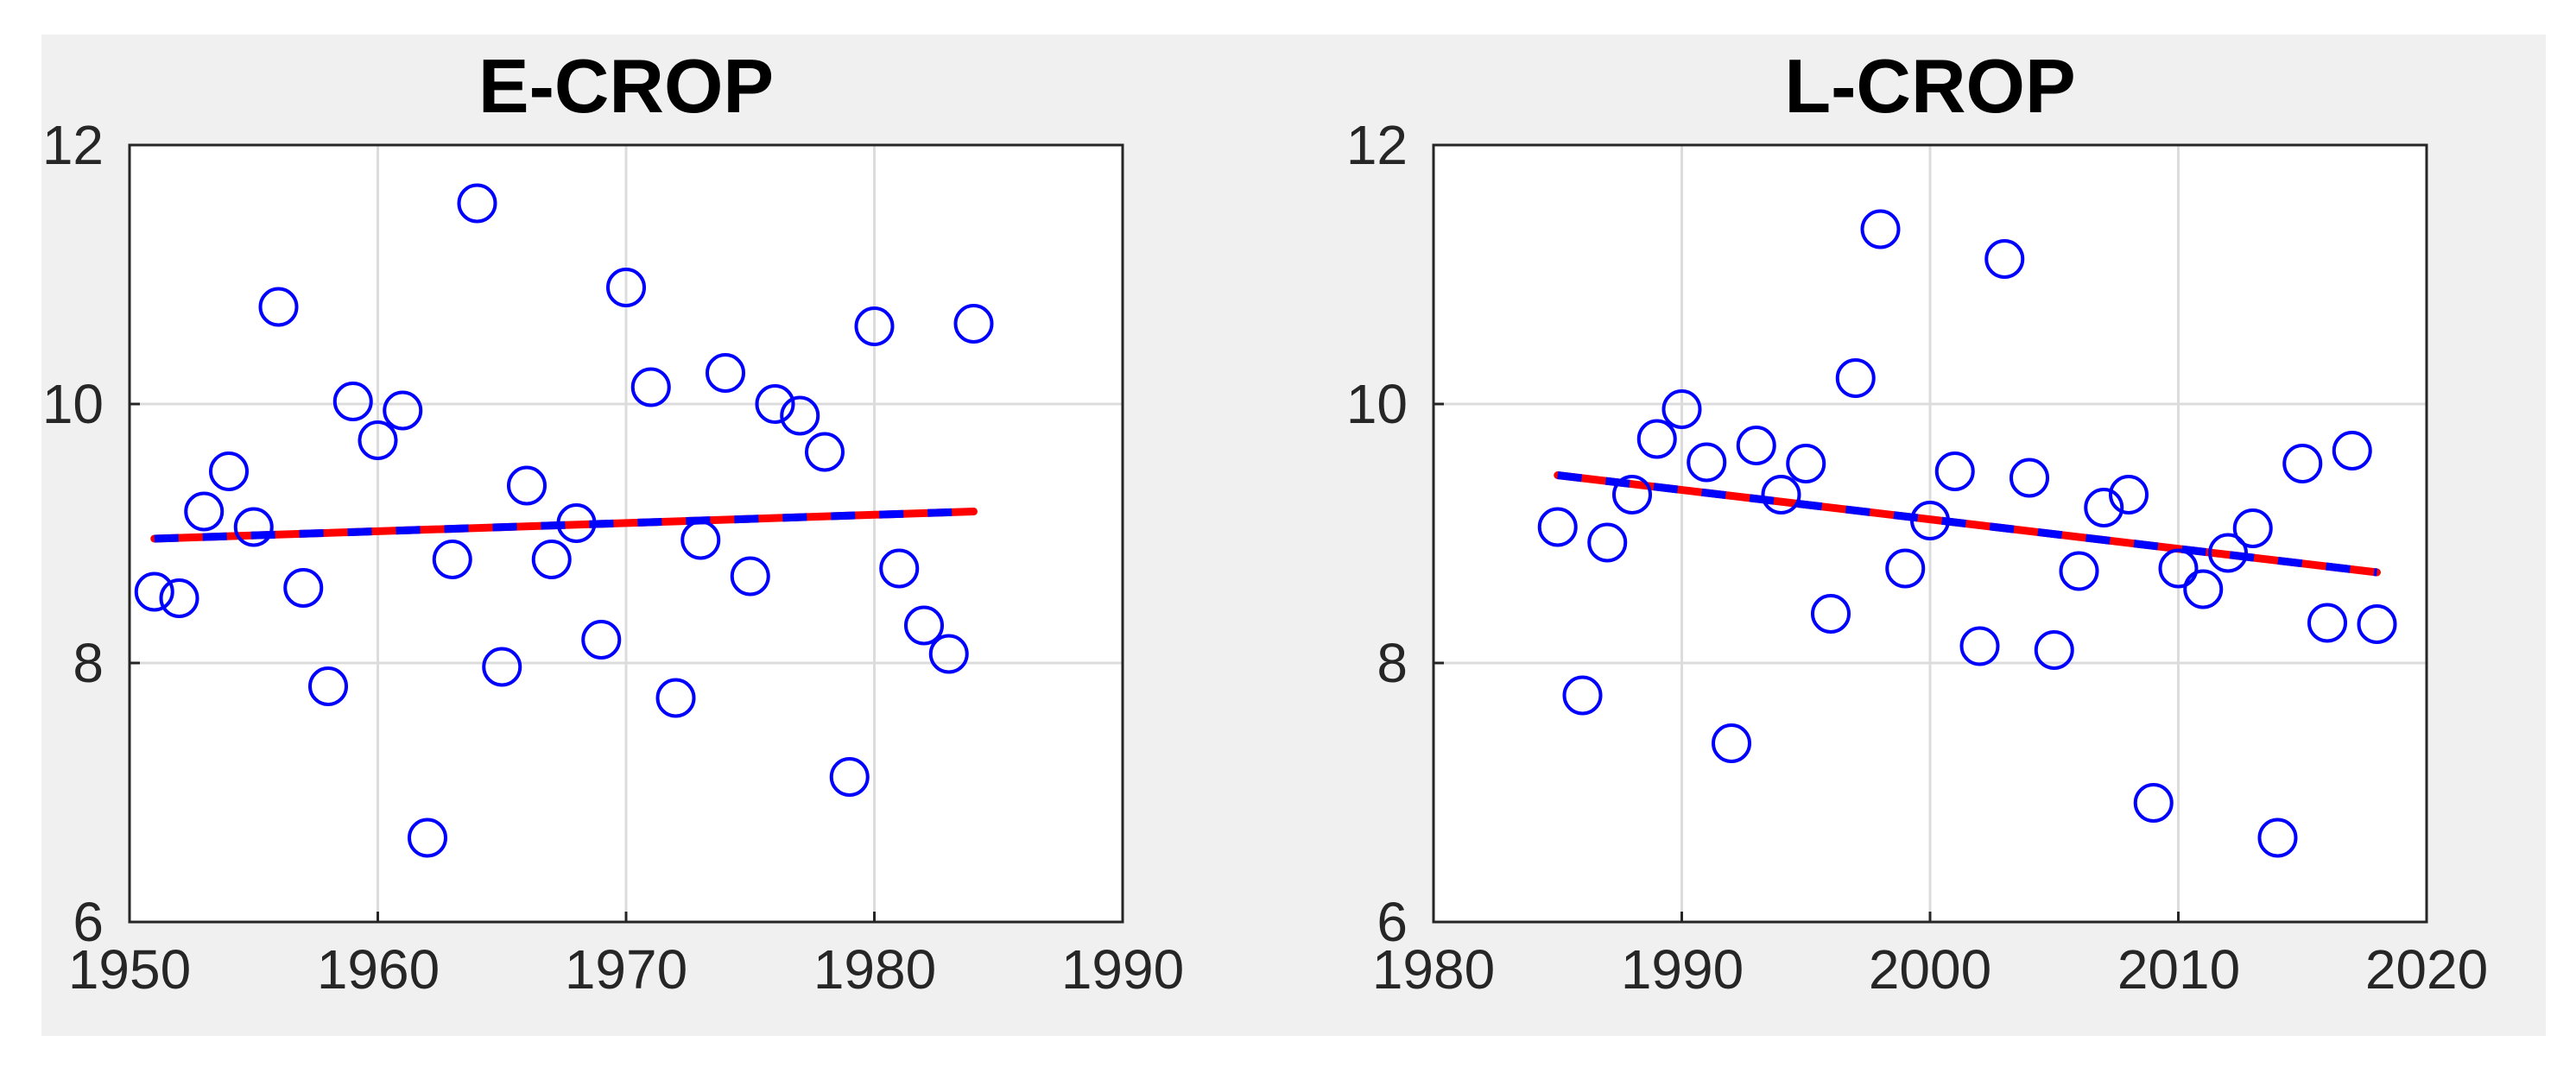 This screenshot has height=1067, width=2576. Describe the element at coordinates (1929, 86) in the screenshot. I see `chart-title: L-CROP` at that location.